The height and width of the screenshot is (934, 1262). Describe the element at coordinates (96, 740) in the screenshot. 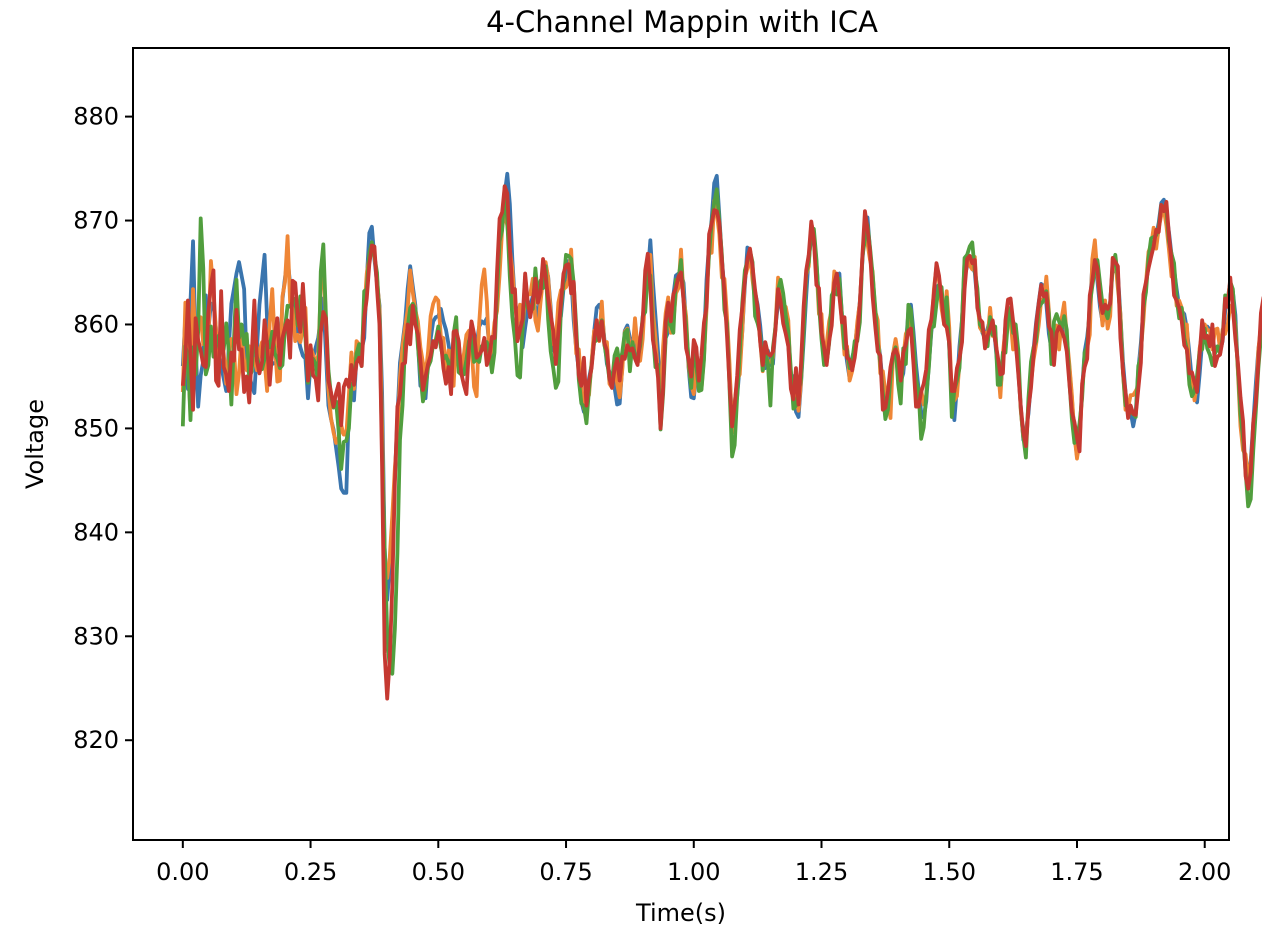

I see `y-tick-label: 820` at that location.